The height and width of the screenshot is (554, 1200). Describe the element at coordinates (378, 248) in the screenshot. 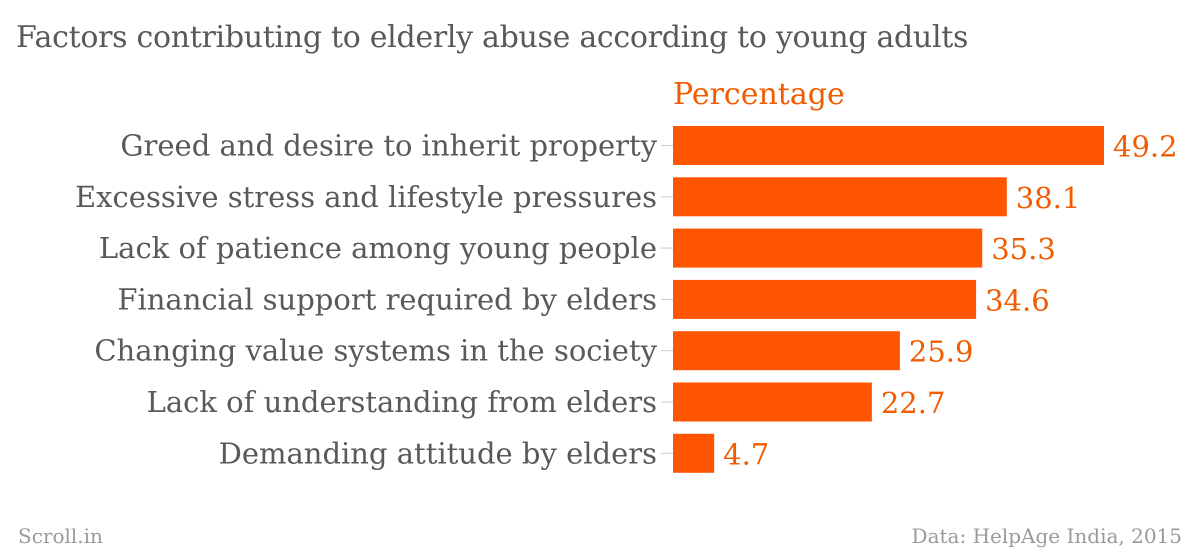

I see `category-label: Lack of patience among young people` at that location.